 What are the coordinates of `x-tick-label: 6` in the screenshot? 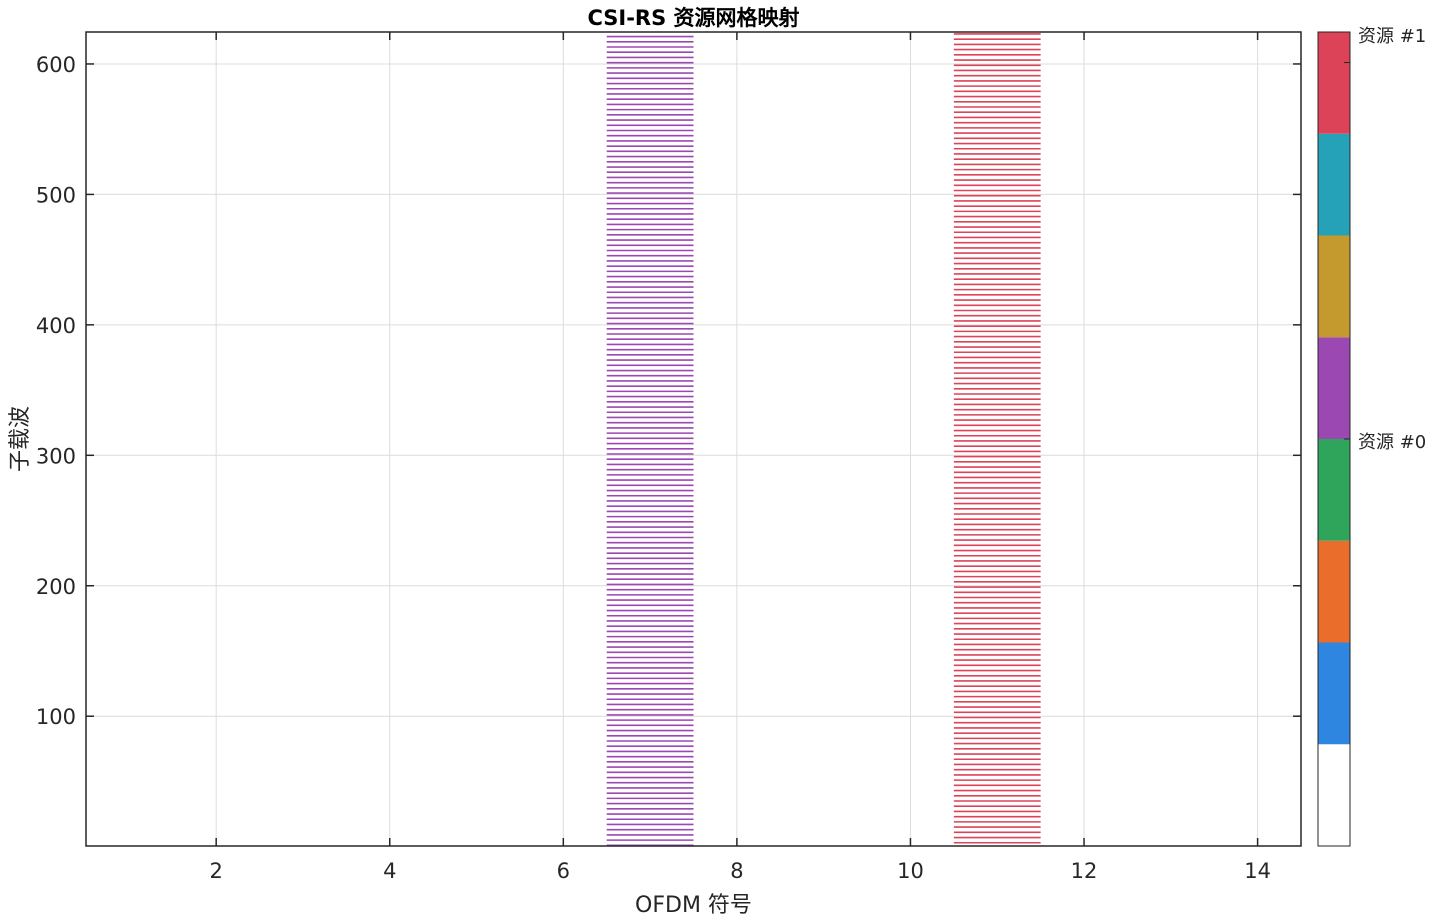 It's located at (563, 871).